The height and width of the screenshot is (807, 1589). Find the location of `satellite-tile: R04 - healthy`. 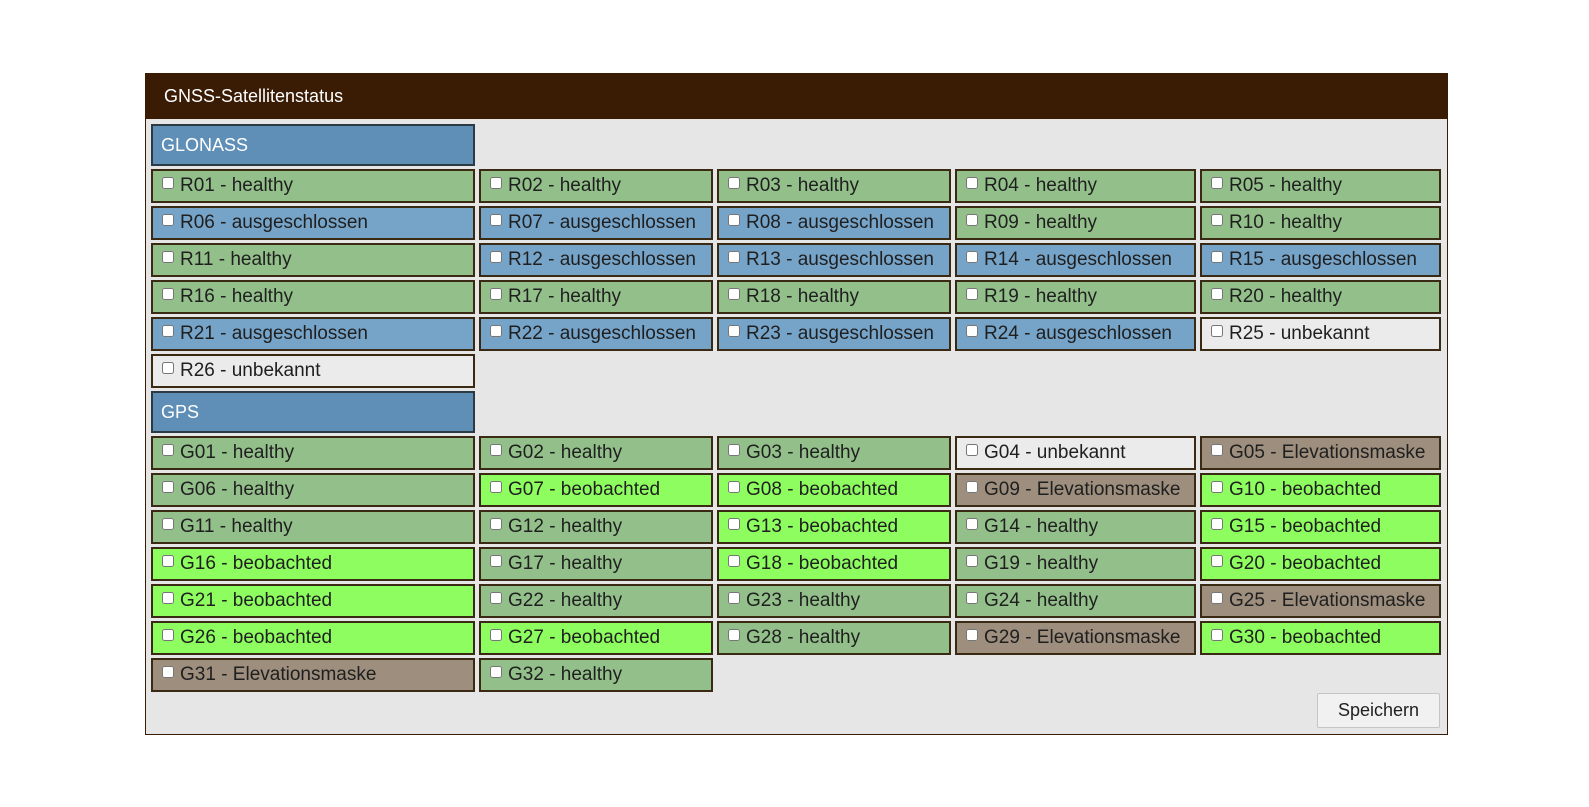

satellite-tile: R04 - healthy is located at coordinates (1075, 186).